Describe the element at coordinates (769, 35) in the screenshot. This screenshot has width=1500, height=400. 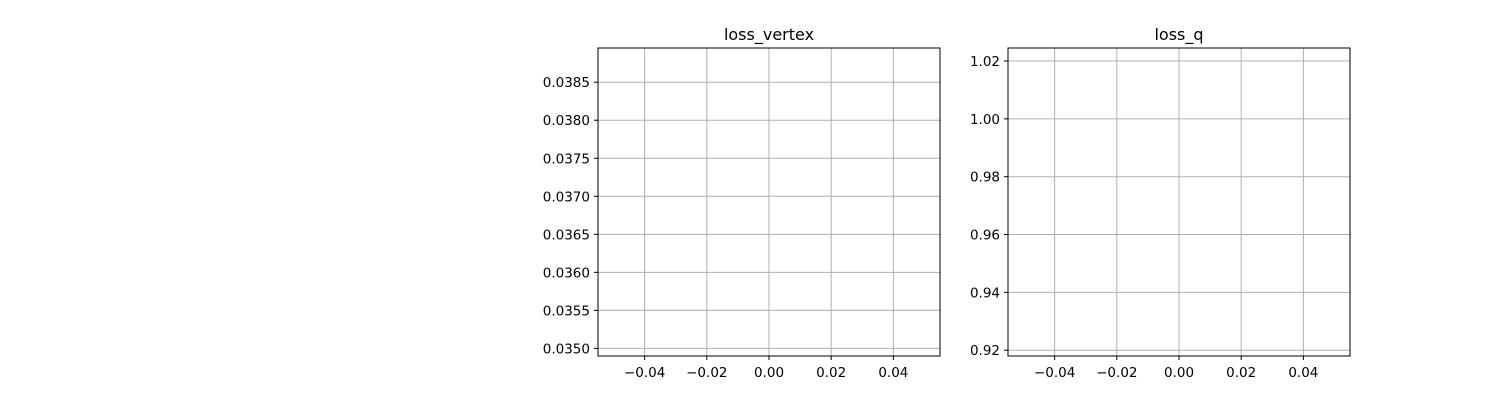
I see `loss-vertex-title: loss_vertex` at that location.